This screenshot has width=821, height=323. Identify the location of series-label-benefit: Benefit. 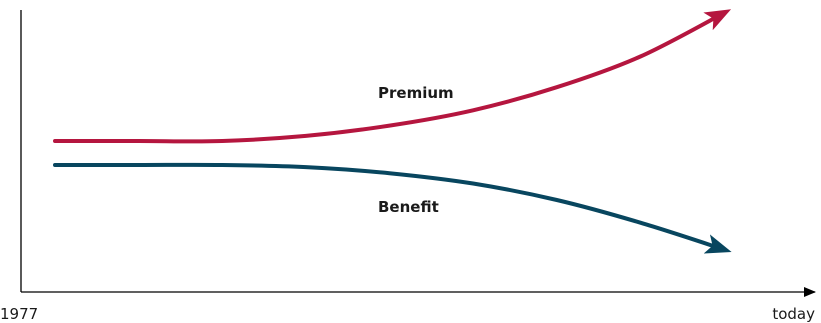
(408, 207).